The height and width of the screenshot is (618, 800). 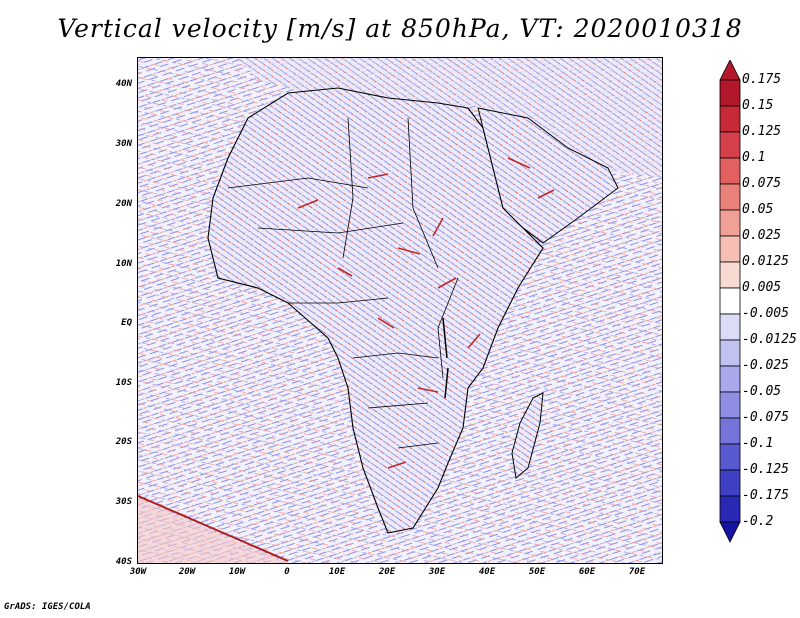 What do you see at coordinates (762, 235) in the screenshot?
I see `colorbar-label: 0.025` at bounding box center [762, 235].